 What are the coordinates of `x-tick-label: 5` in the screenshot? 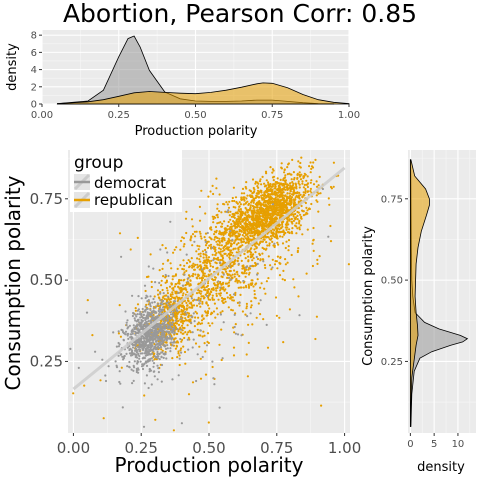 It's located at (434, 444).